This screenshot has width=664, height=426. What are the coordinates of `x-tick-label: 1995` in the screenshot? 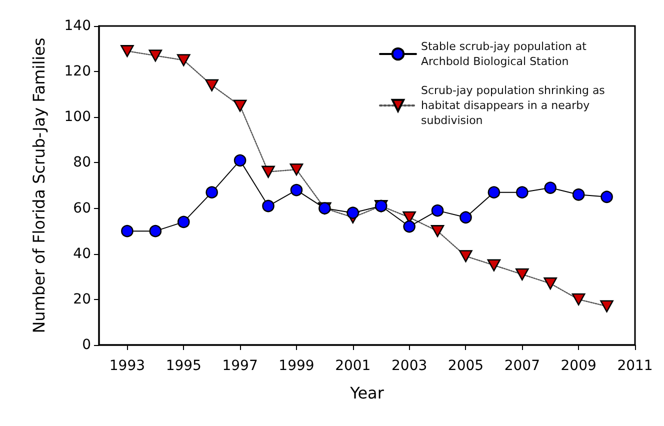 It's located at (184, 366).